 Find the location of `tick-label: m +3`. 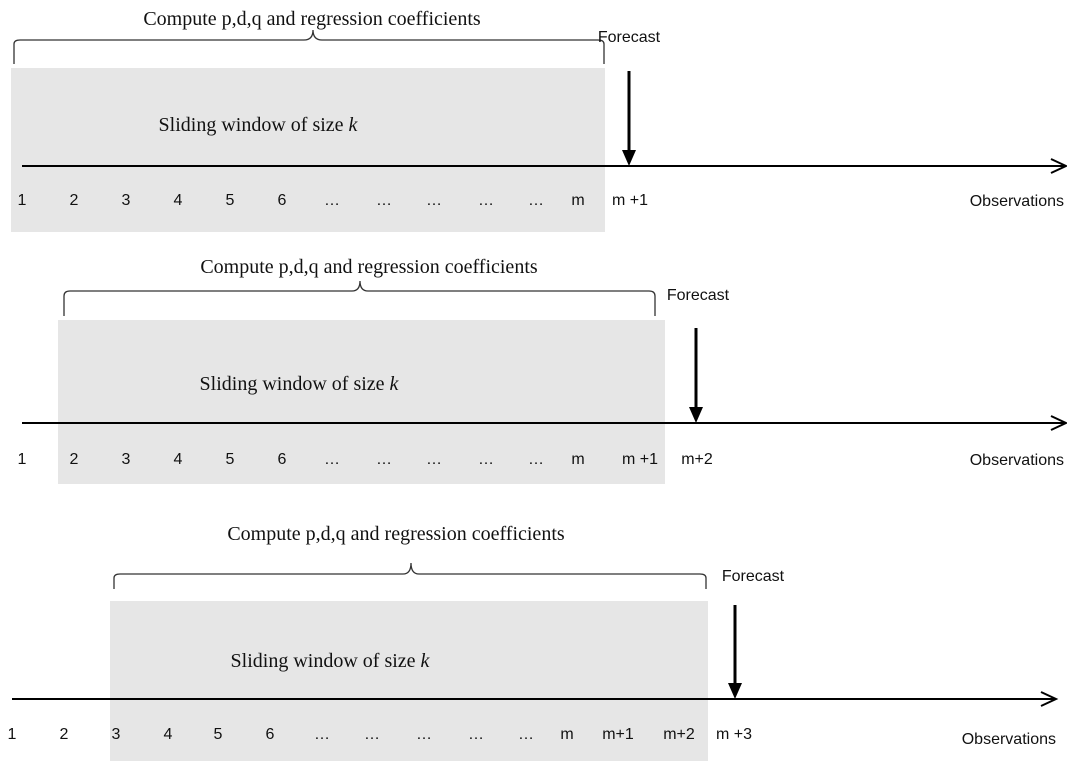

tick-label: m +3 is located at coordinates (734, 734).